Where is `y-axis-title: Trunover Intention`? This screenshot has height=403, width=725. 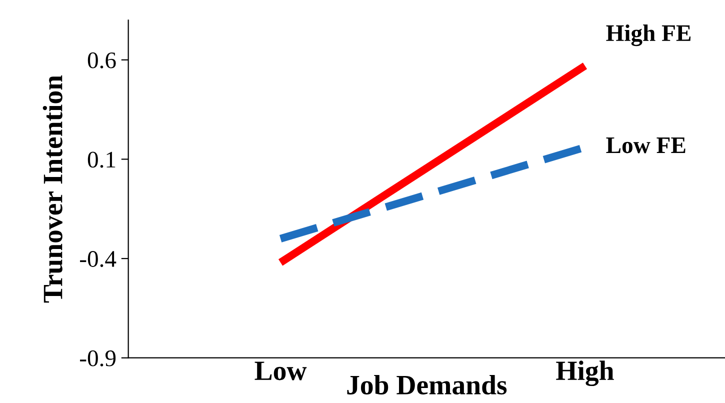 y-axis-title: Trunover Intention is located at coordinates (52, 189).